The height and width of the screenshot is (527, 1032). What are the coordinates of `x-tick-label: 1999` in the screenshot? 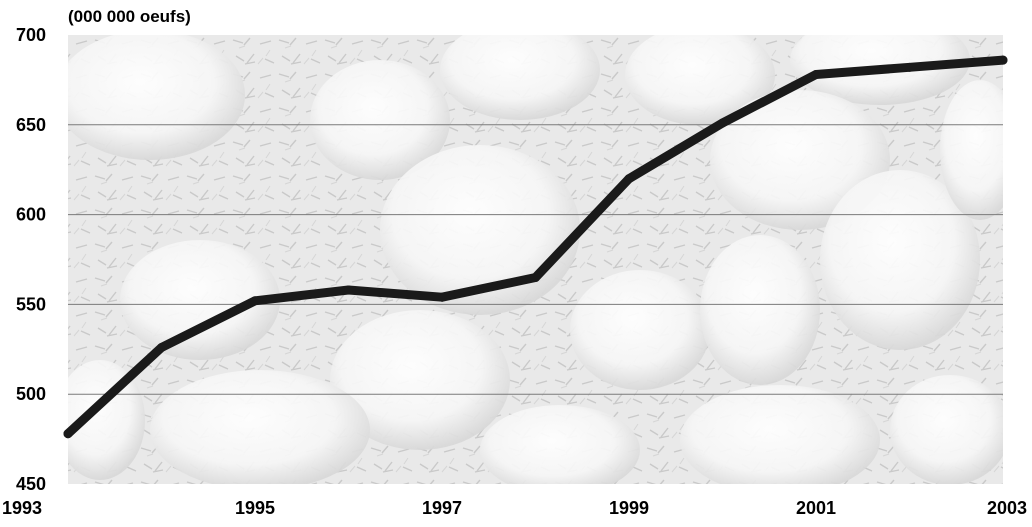 It's located at (629, 508).